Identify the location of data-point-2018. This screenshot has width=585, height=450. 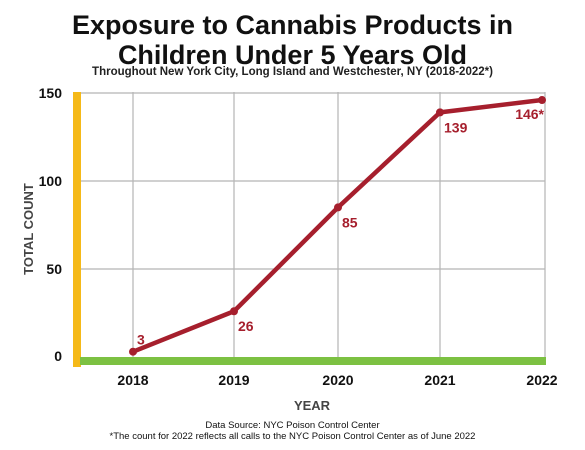
(133, 351).